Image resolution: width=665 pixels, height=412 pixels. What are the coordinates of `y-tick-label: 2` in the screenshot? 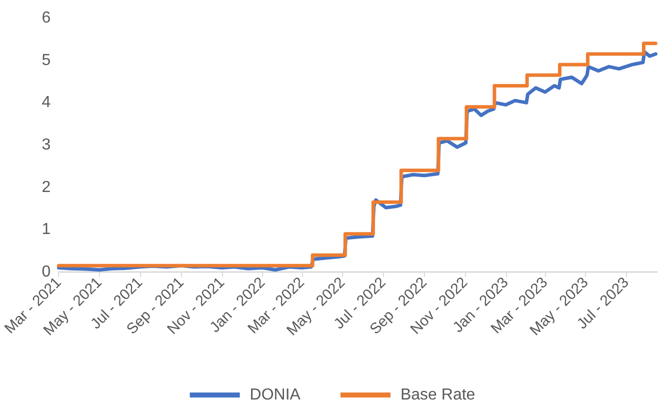 It's located at (46, 187).